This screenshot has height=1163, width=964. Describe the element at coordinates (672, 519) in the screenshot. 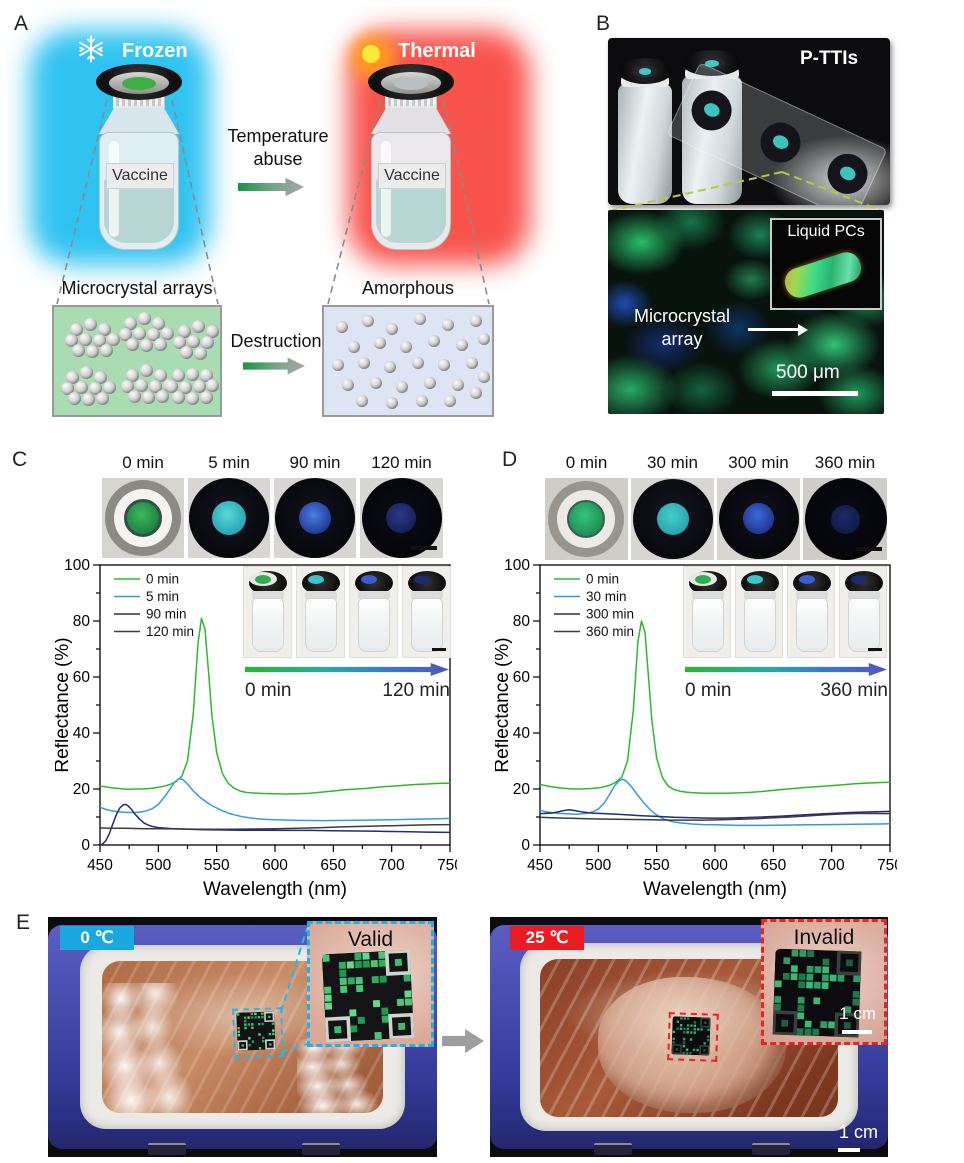

I see `cap-photo-30min` at that location.